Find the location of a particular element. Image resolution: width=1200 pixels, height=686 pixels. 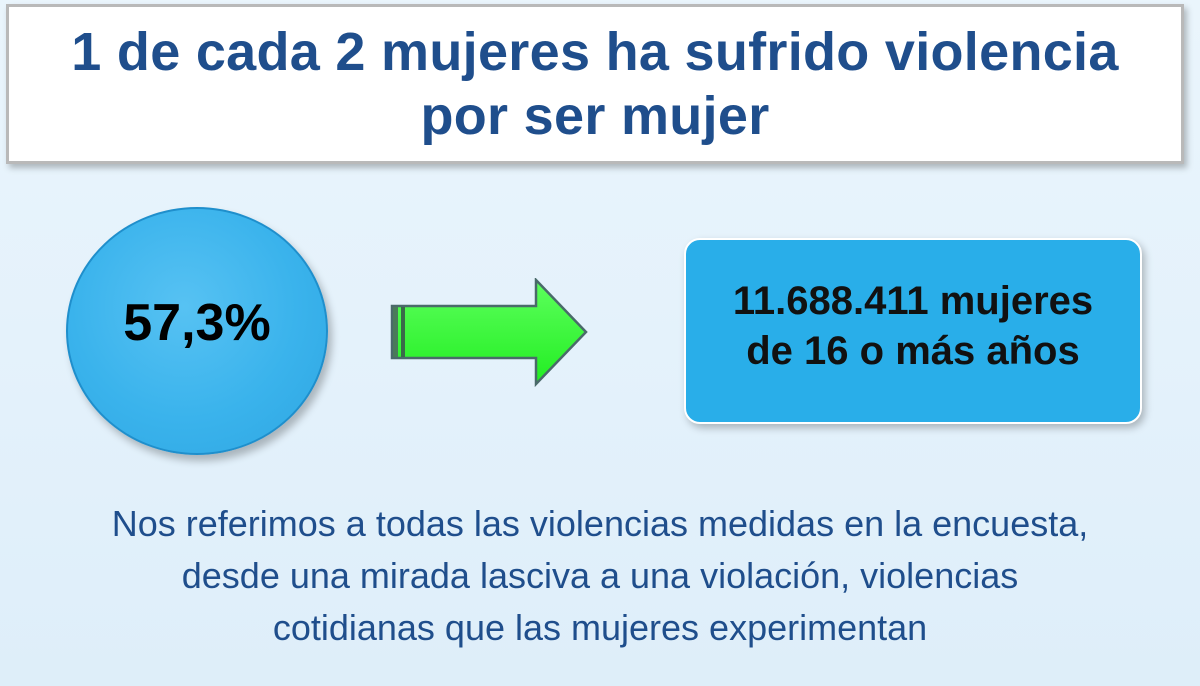

result-box: 11.688.411 mujeres de 16 o más años is located at coordinates (913, 331).